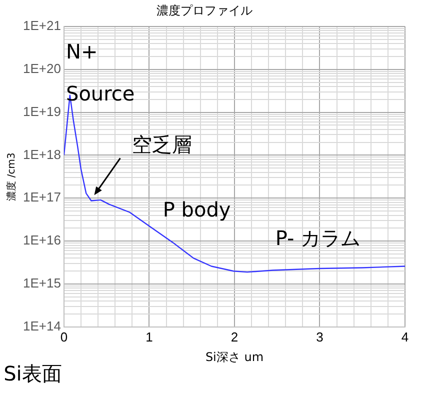 Image resolution: width=423 pixels, height=417 pixels. I want to click on y-tick-label: 1E+18, so click(42, 154).